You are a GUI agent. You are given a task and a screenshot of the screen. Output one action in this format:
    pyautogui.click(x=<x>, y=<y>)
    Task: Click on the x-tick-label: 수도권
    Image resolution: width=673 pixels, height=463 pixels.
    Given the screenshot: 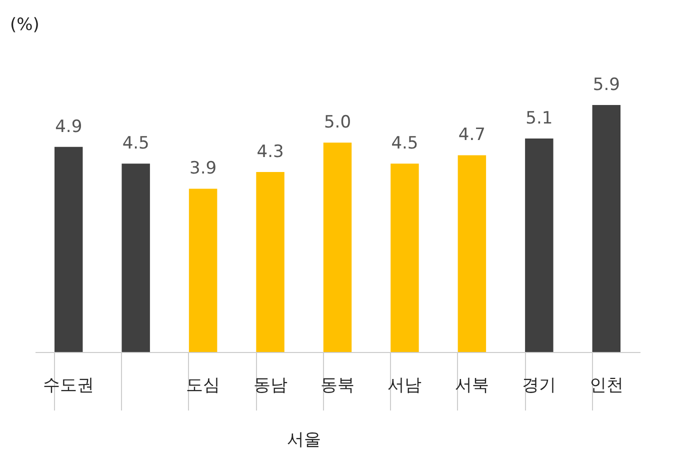 What is the action you would take?
    pyautogui.click(x=68, y=386)
    